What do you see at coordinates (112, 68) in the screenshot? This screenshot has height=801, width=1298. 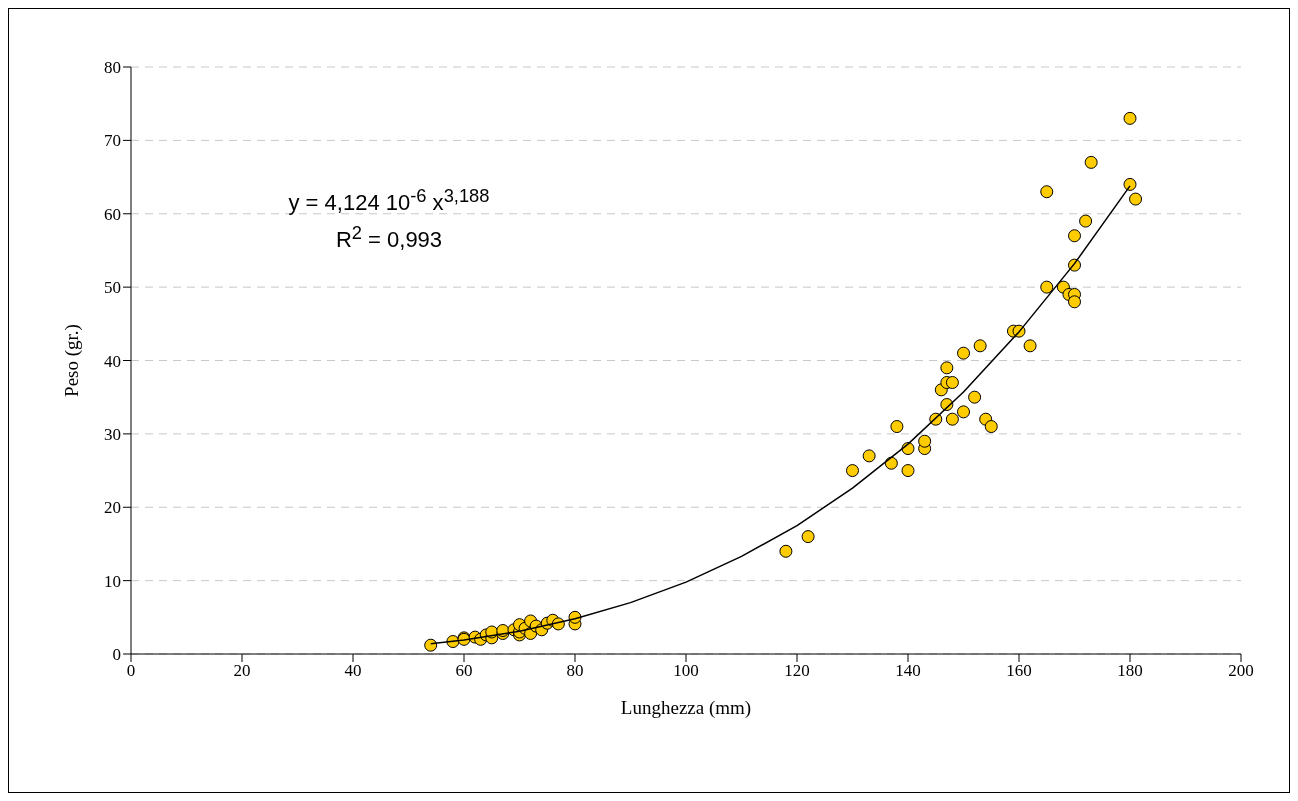 I see `y-tick-label: 80` at bounding box center [112, 68].